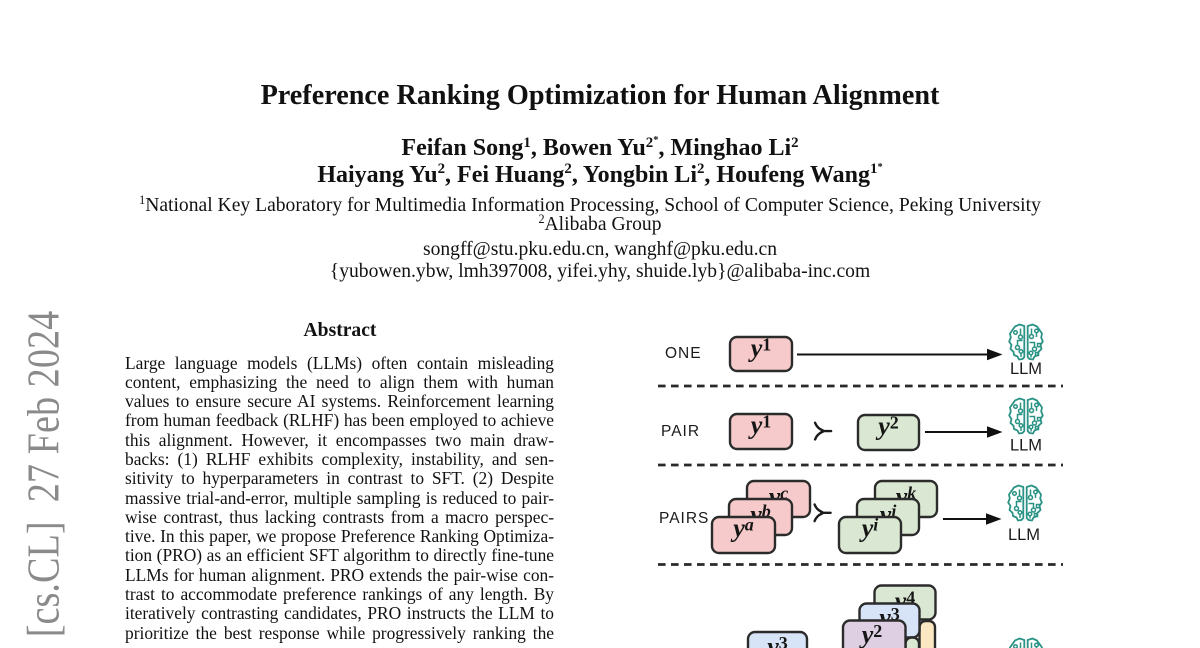 This screenshot has height=648, width=1200. What do you see at coordinates (776, 640) in the screenshot?
I see `svg-text: y3` at bounding box center [776, 640].